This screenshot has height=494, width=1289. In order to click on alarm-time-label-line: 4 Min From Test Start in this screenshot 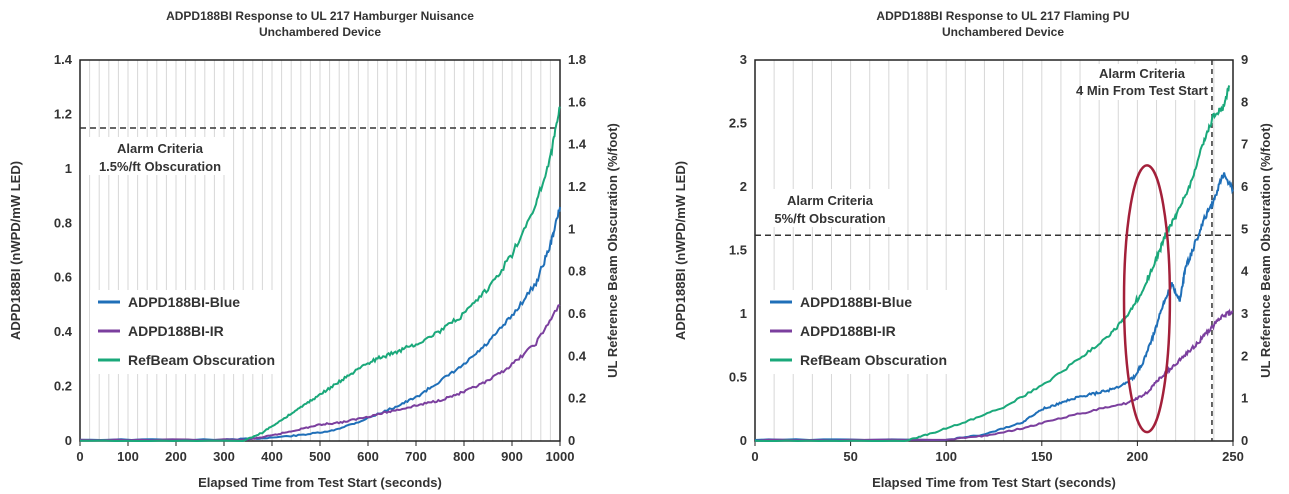, I will do `click(1142, 90)`.